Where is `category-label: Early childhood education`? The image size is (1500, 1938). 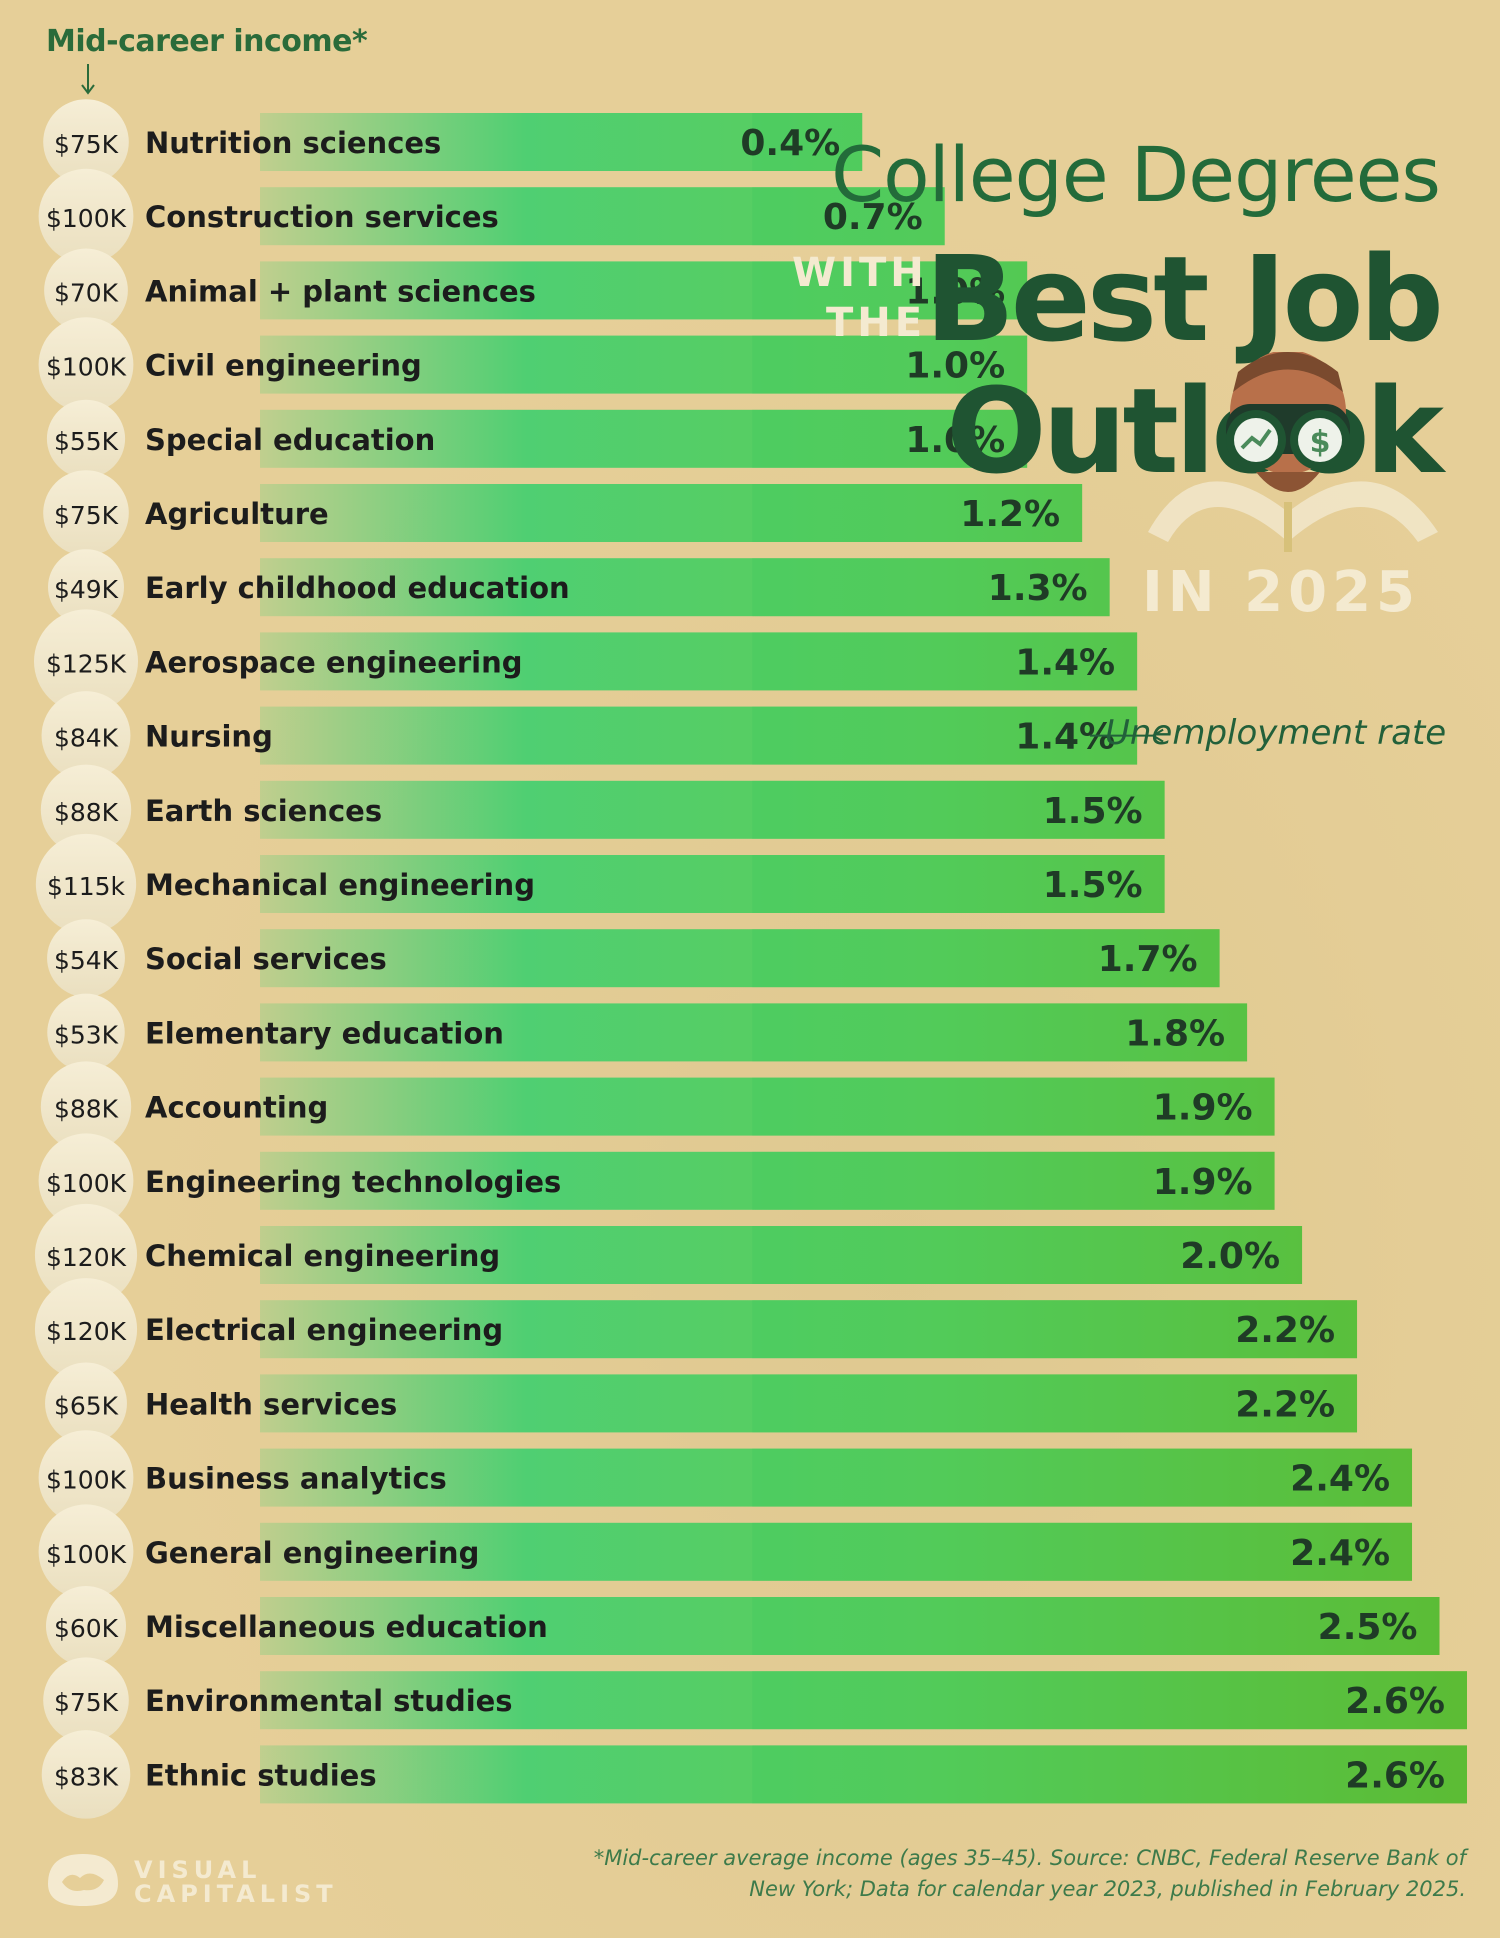
category-label: Early childhood education is located at coordinates (357, 588).